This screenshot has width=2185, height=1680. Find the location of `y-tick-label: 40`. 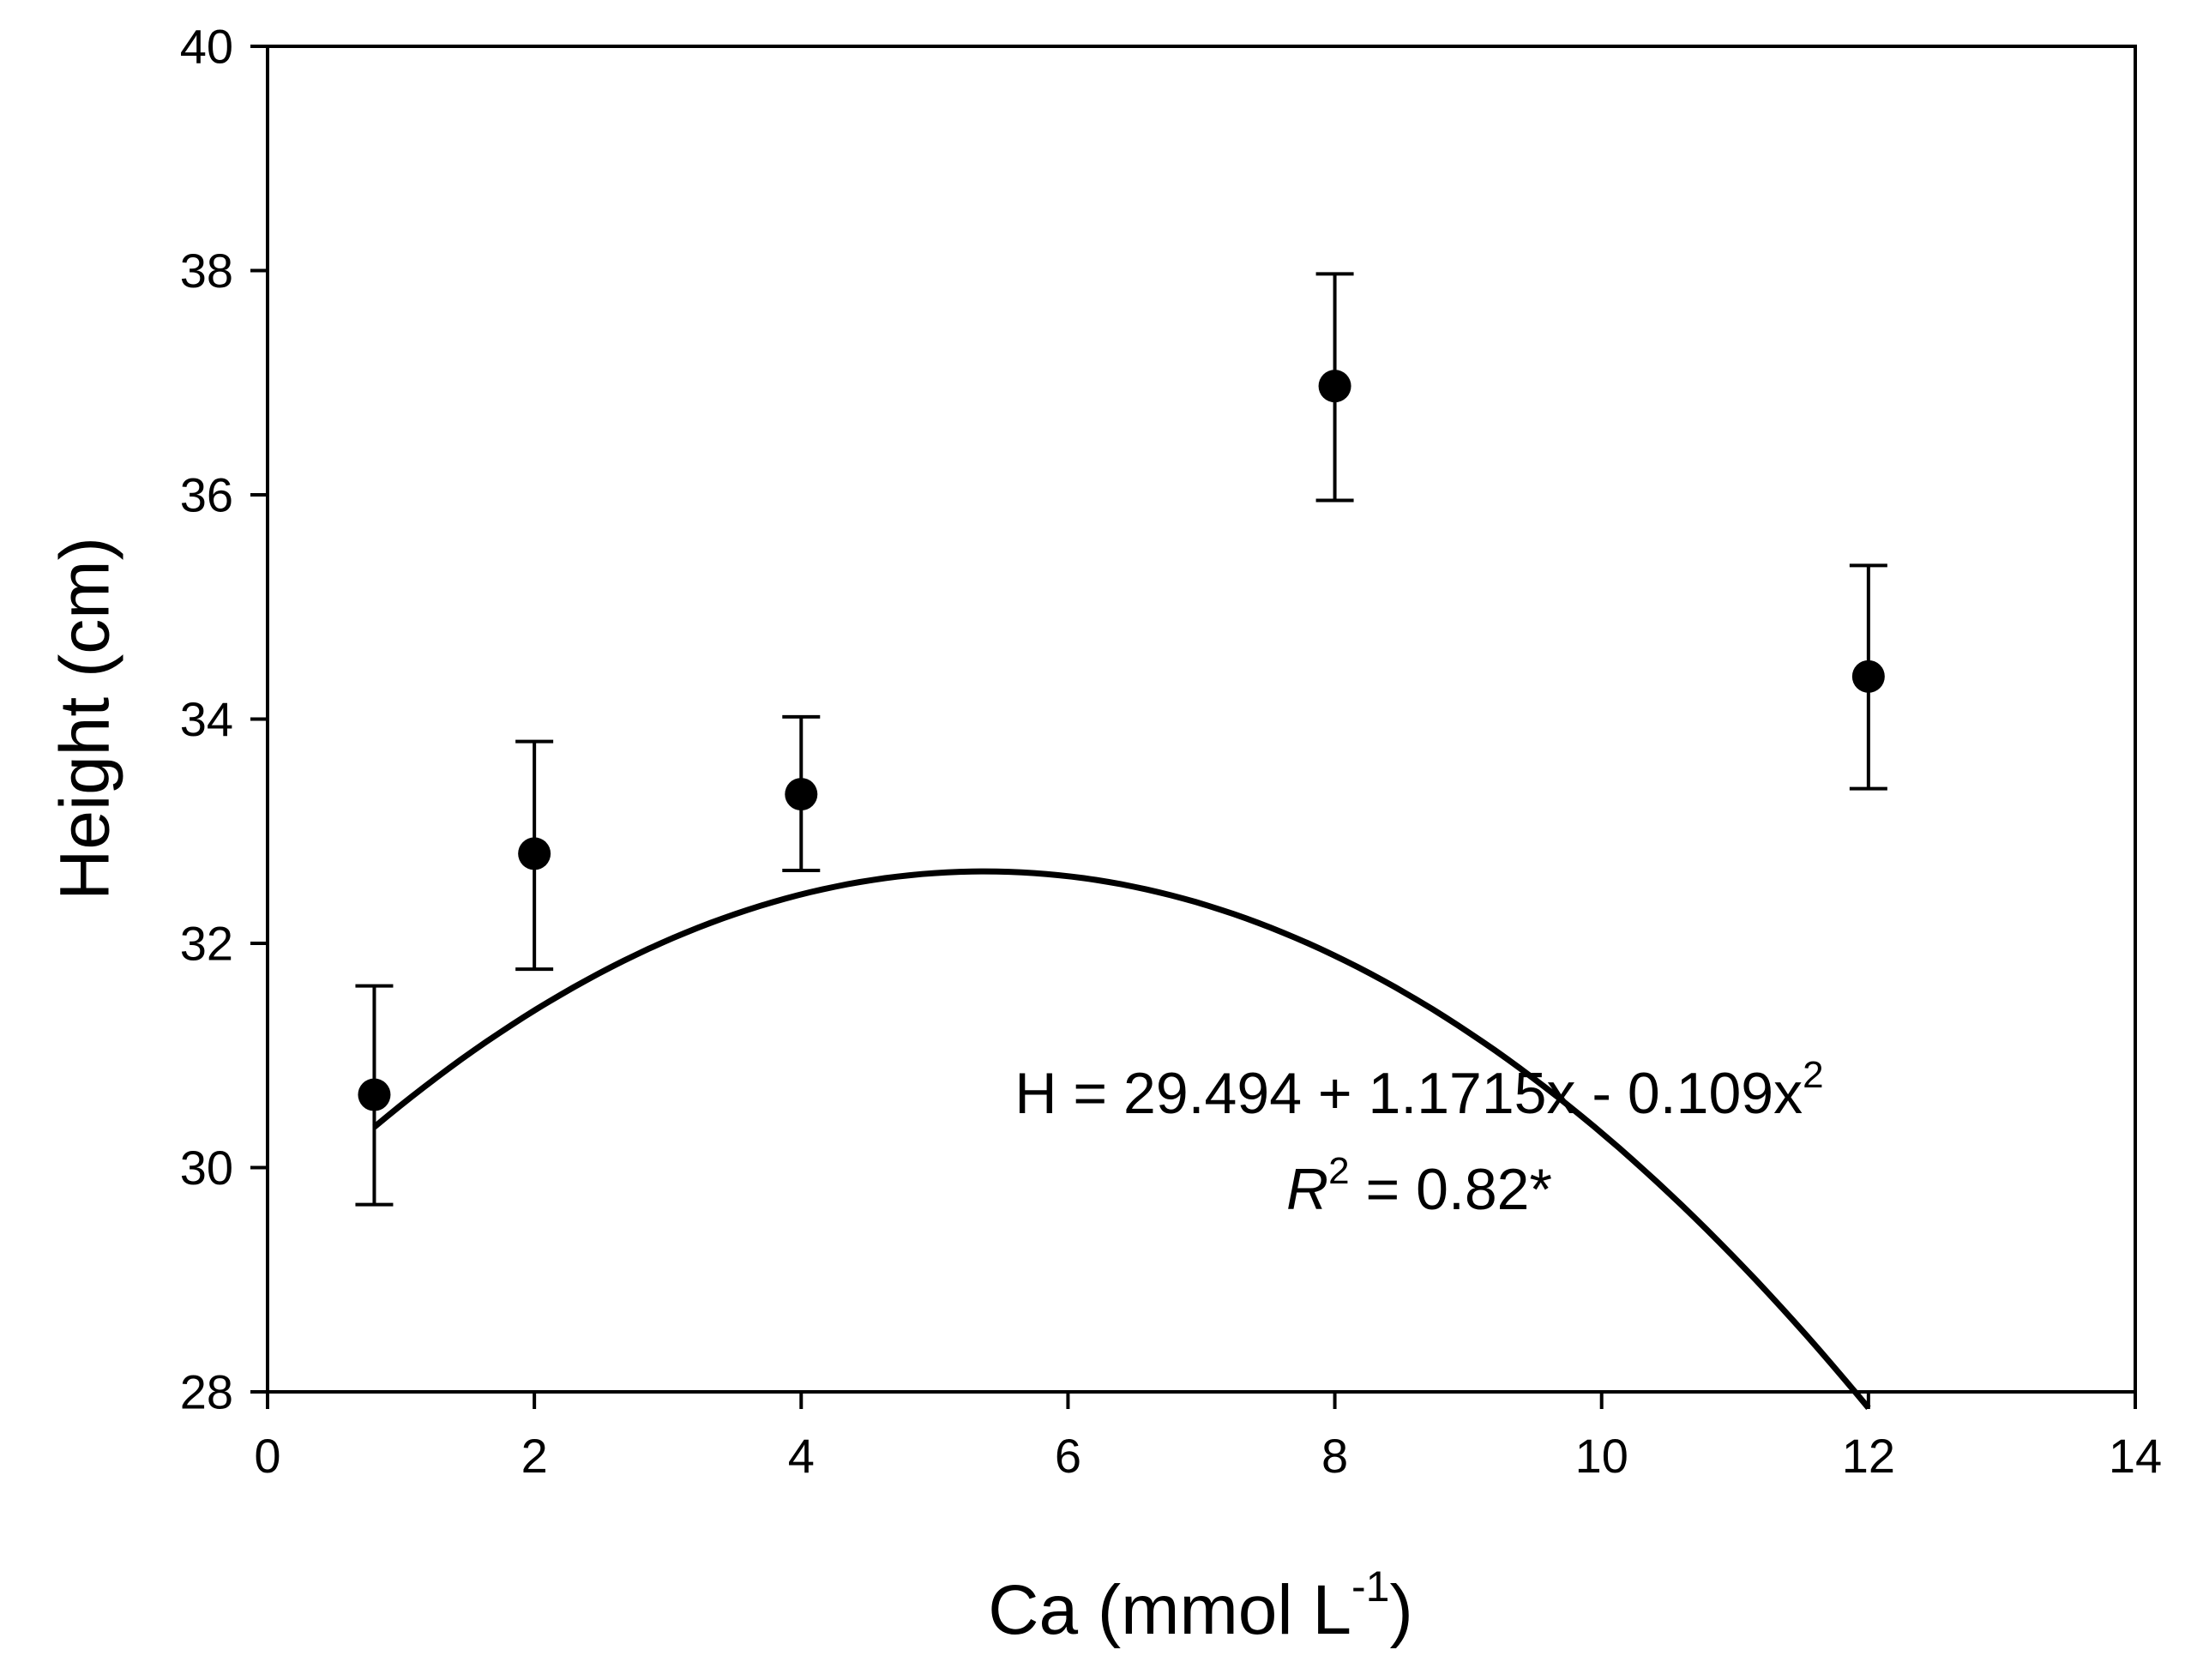

y-tick-label: 40 is located at coordinates (206, 47).